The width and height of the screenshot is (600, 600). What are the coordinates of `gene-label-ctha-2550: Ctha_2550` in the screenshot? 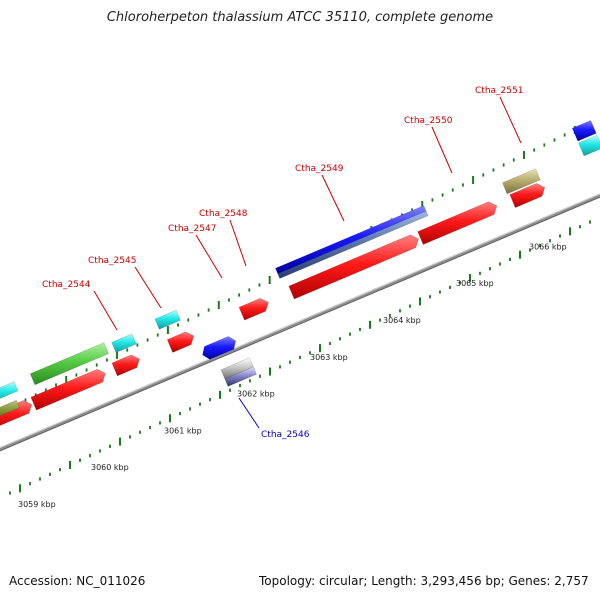 It's located at (428, 121).